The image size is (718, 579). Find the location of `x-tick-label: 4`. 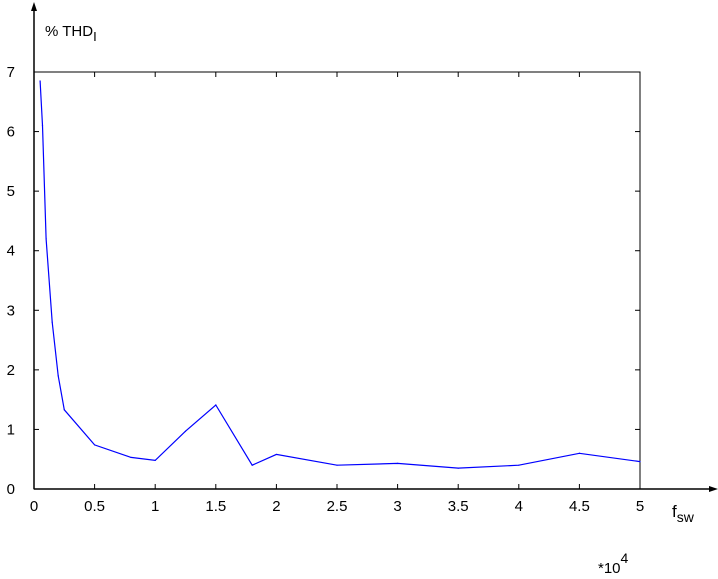

x-tick-label: 4 is located at coordinates (519, 506).